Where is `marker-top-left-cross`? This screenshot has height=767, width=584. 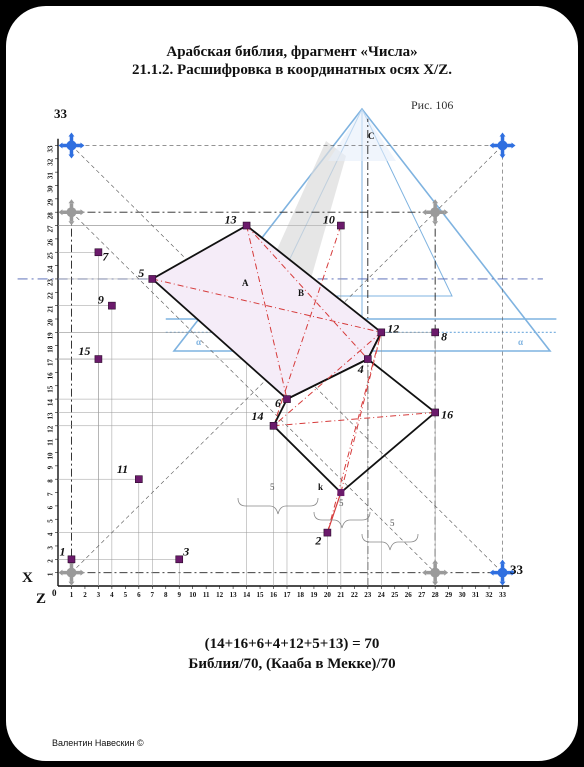
marker-top-left-cross is located at coordinates (71, 145).